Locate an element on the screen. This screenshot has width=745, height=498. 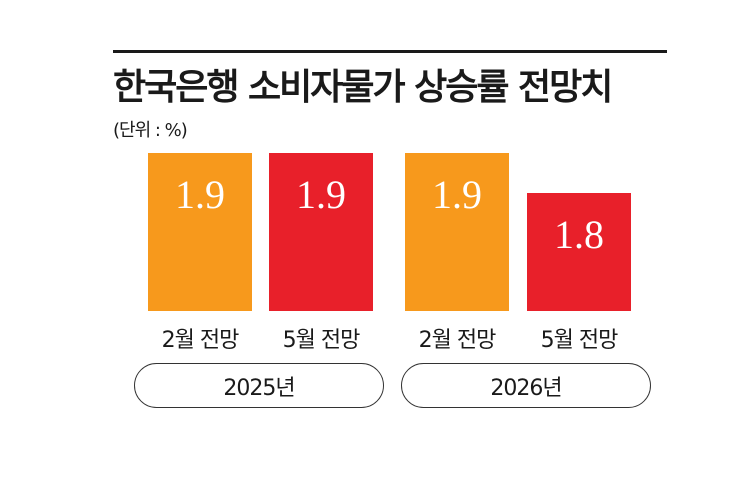
group-label-2026: 2026년 is located at coordinates (526, 385).